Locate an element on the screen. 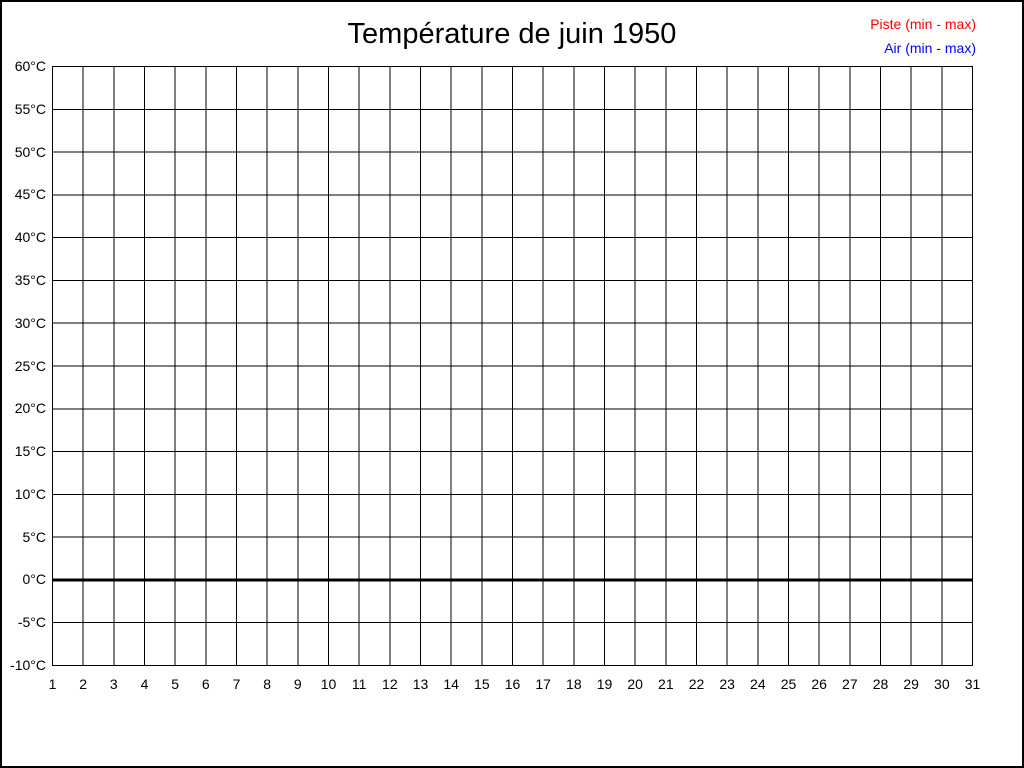 This screenshot has height=768, width=1024. y-tick-label: 35°C is located at coordinates (30, 279).